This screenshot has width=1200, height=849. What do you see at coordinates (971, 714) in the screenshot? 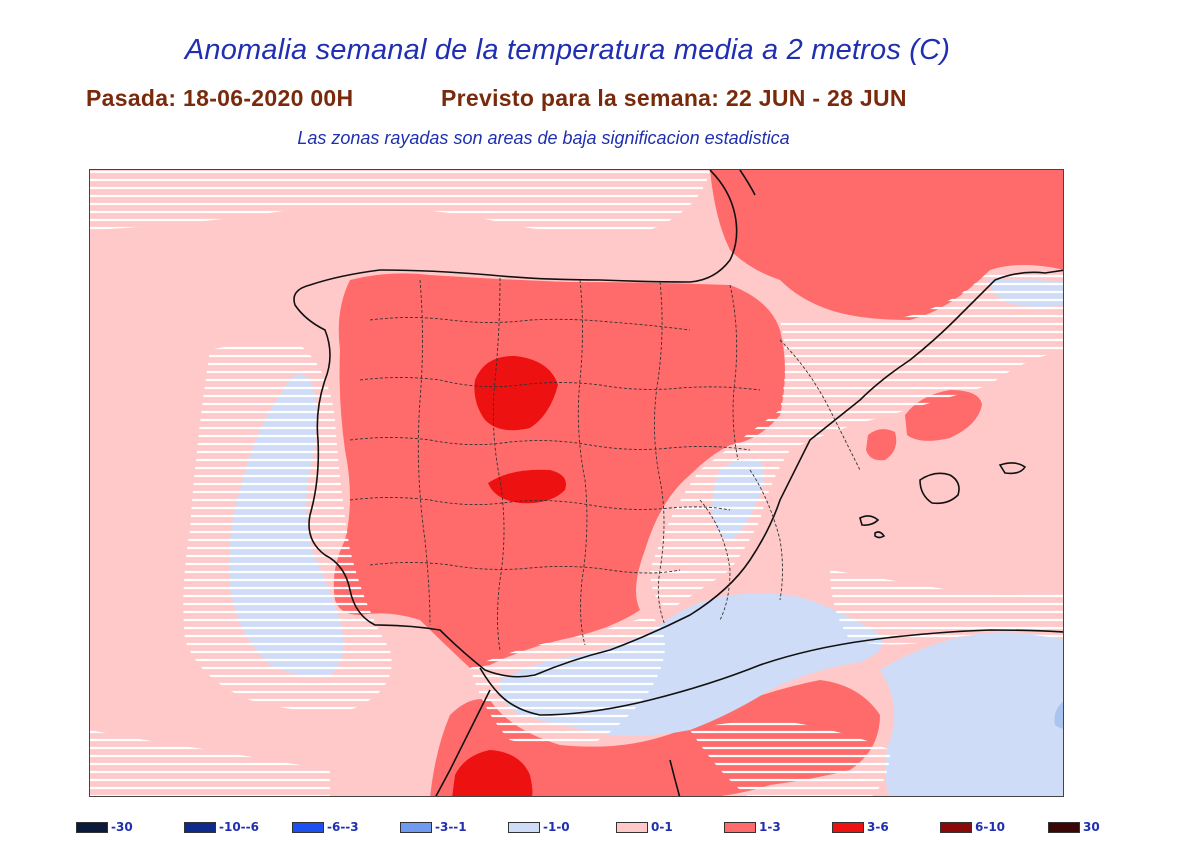
I see `anomaly-zone-neg1-0-southeast` at bounding box center [971, 714].